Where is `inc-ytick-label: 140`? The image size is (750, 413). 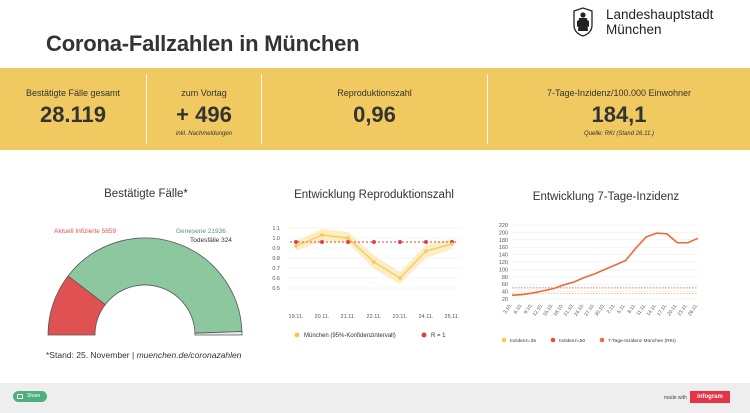 inc-ytick-label: 140 is located at coordinates (503, 256).